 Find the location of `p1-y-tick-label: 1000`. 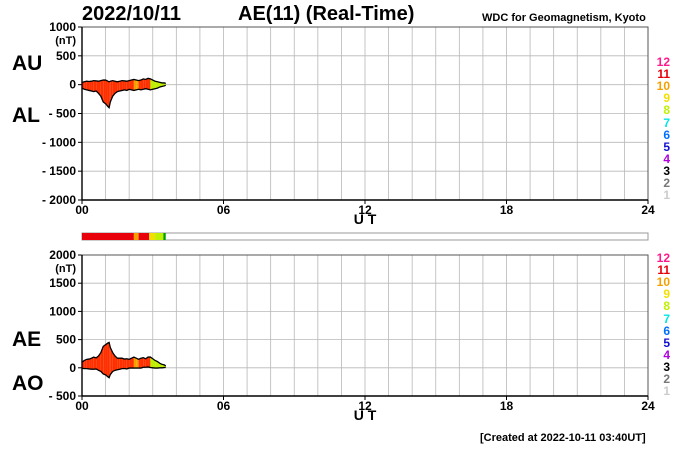

p1-y-tick-label: 1000 is located at coordinates (62, 27).